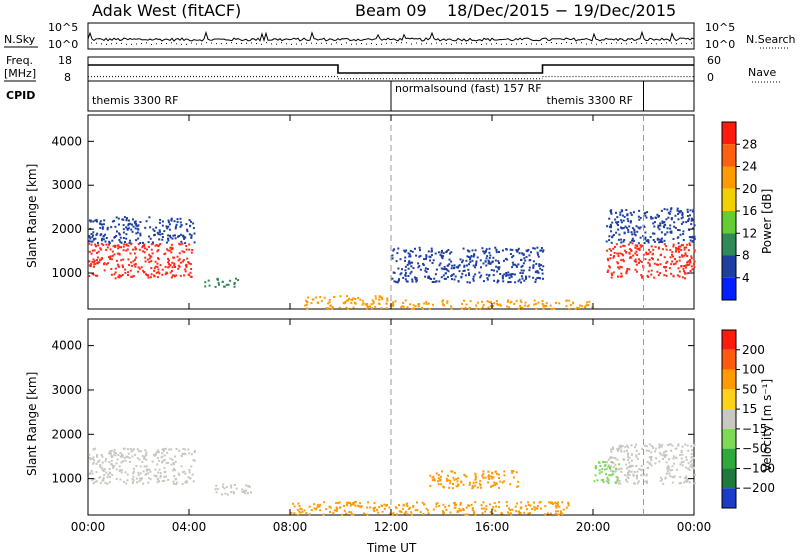 This screenshot has height=558, width=800. What do you see at coordinates (65, 60) in the screenshot?
I see `freq-tick-top: 18` at bounding box center [65, 60].